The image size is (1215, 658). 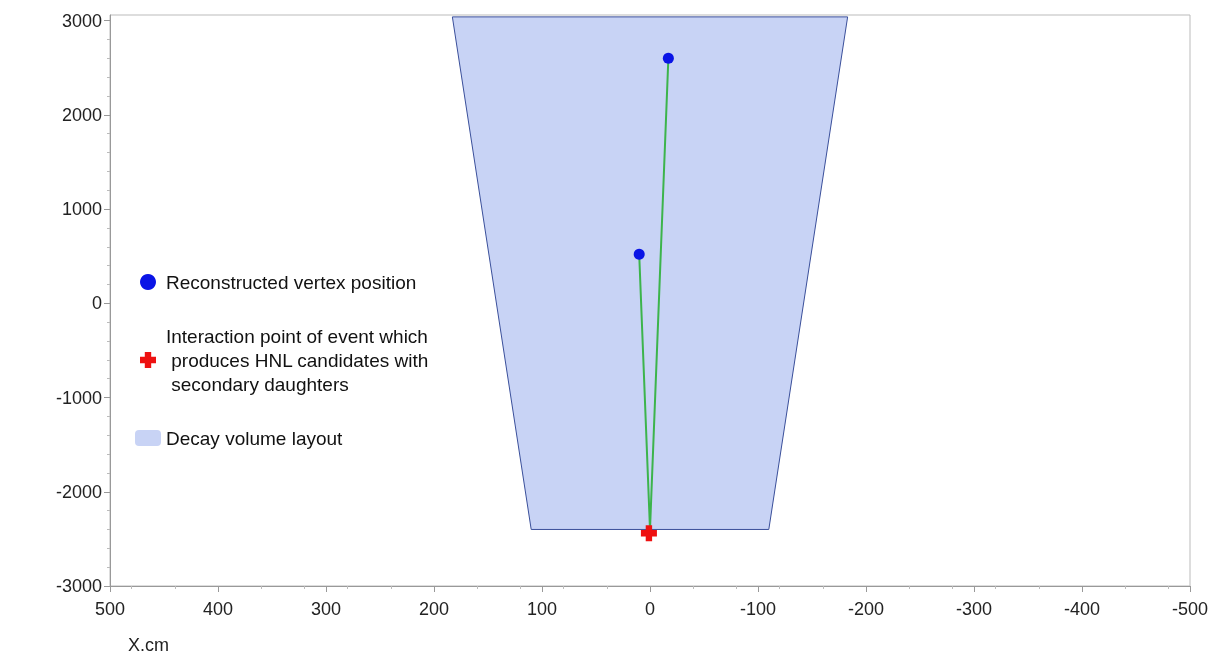 What do you see at coordinates (149, 645) in the screenshot?
I see `x-axis-title: X.cm` at bounding box center [149, 645].